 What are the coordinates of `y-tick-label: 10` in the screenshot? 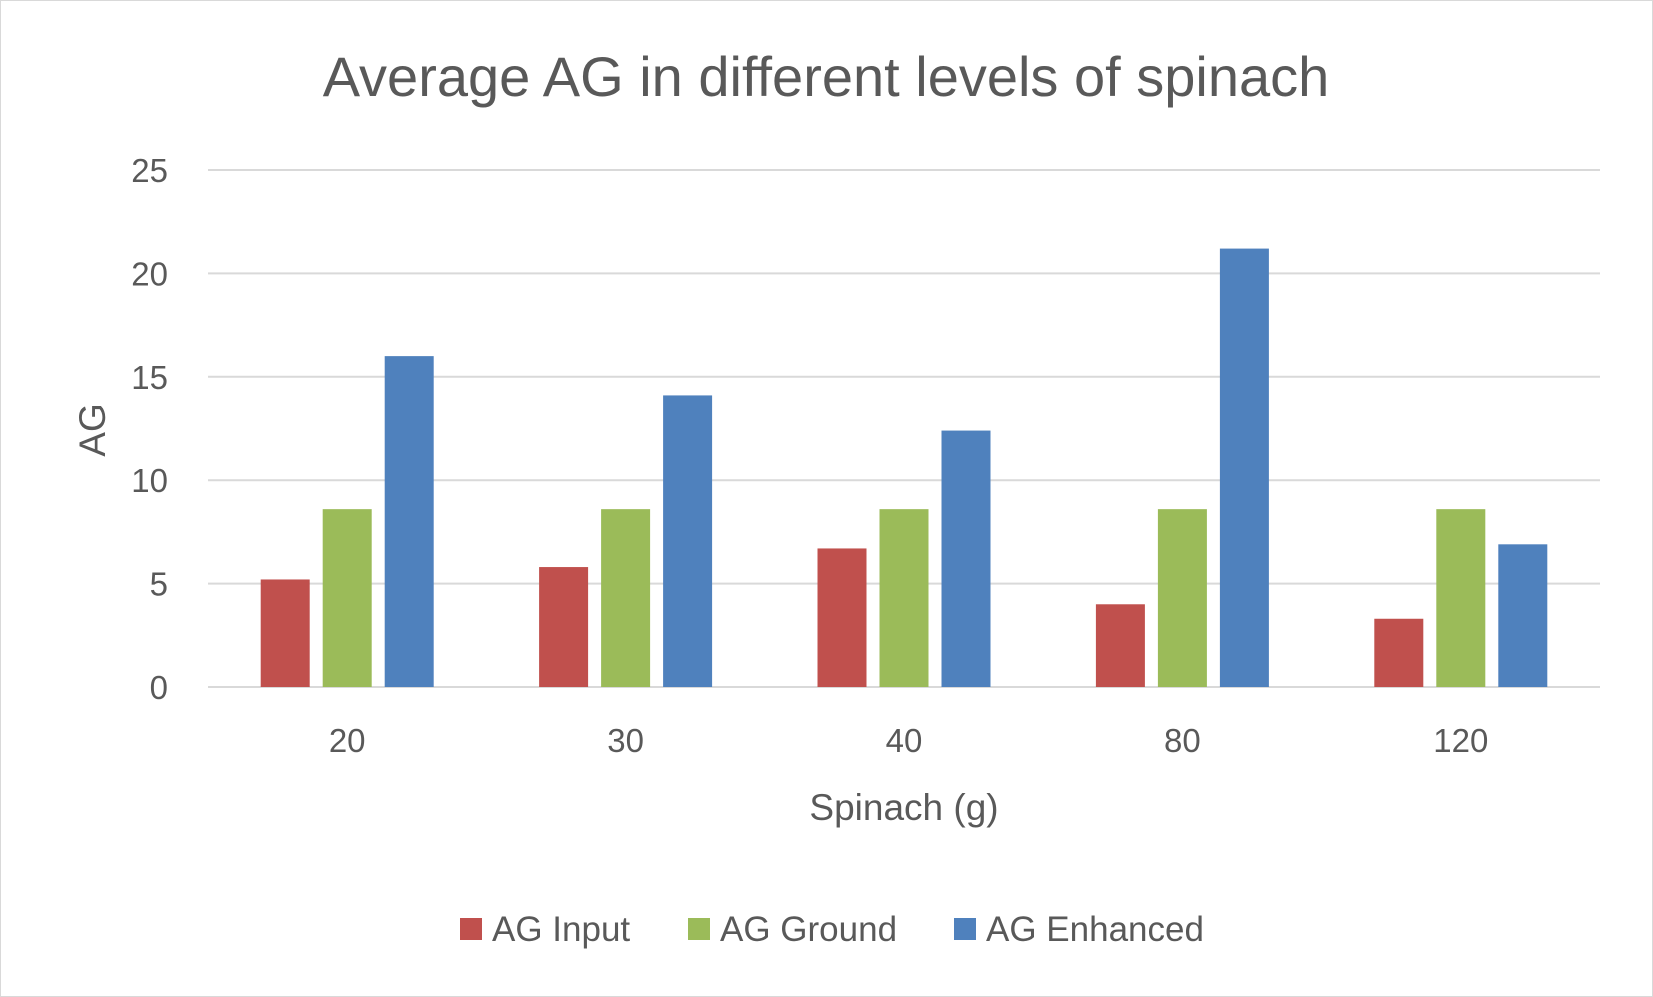 It's located at (149, 480).